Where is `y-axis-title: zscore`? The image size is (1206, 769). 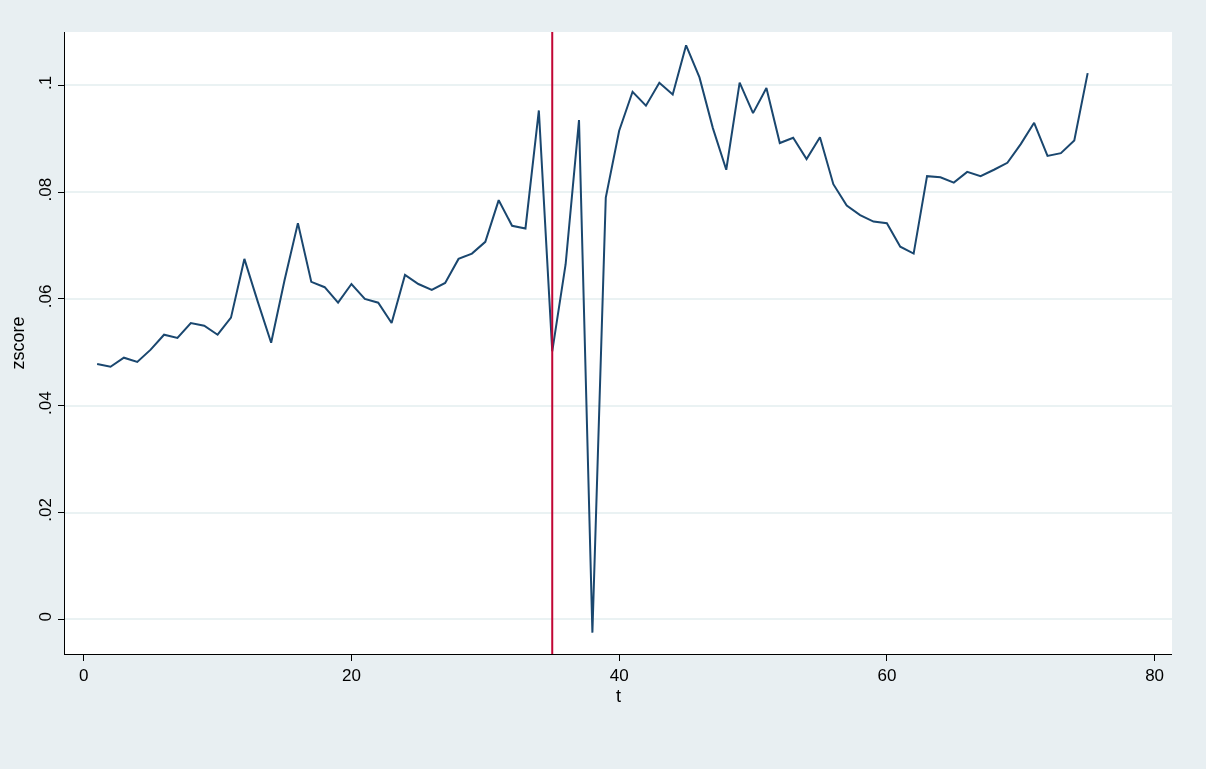
y-axis-title: zscore is located at coordinates (18, 343).